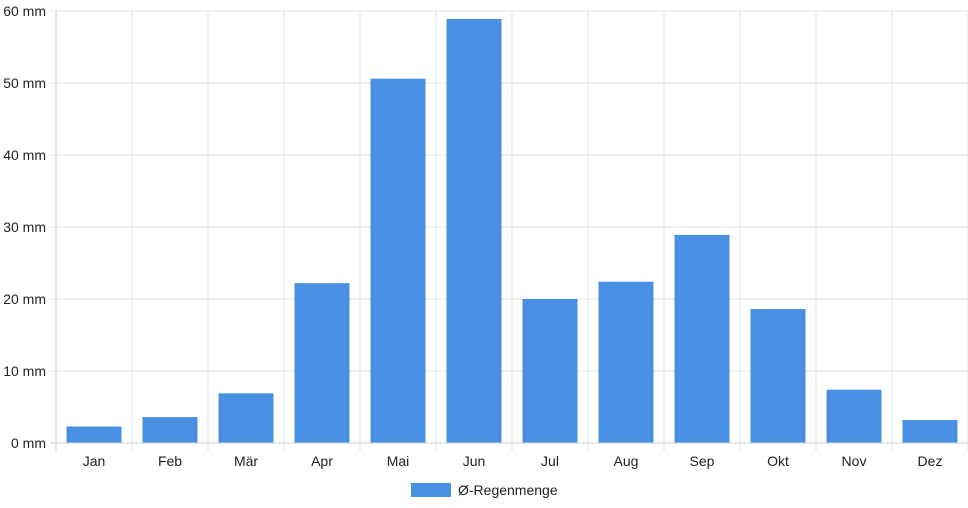 The image size is (968, 508). Describe the element at coordinates (513, 461) in the screenshot. I see `x-axis-ticks: Jan Feb Mär Apr Mai Jun Jul Aug Sep Okt Nov Dez` at that location.